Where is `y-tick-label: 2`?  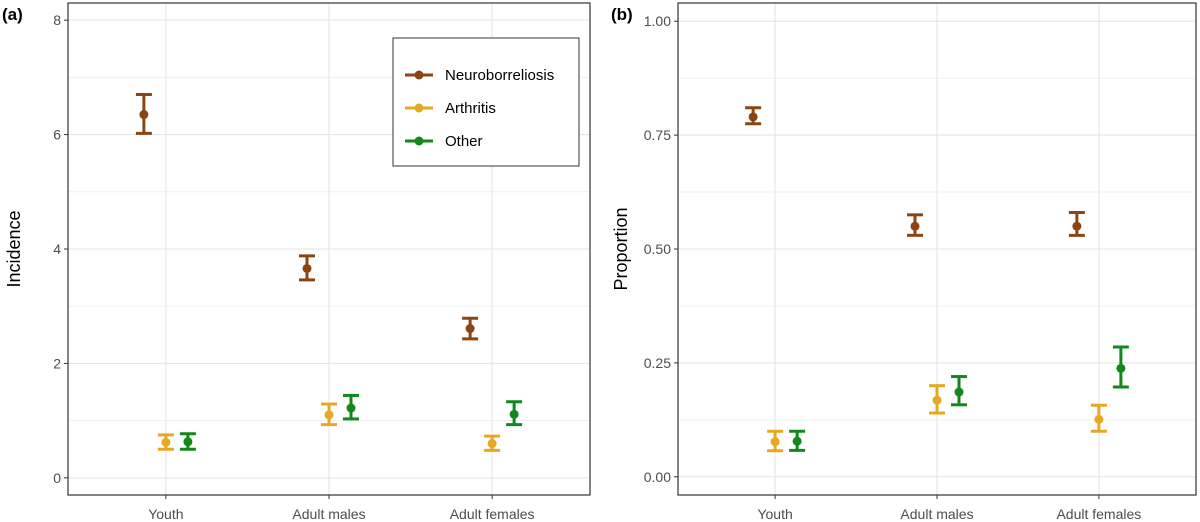
y-tick-label: 2 is located at coordinates (57, 363).